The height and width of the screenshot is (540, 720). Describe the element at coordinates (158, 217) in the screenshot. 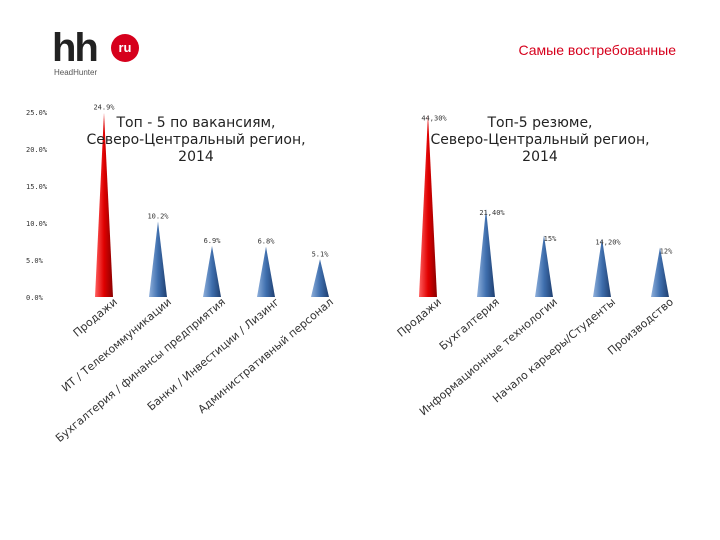

I see `data-label: 10.2%` at that location.